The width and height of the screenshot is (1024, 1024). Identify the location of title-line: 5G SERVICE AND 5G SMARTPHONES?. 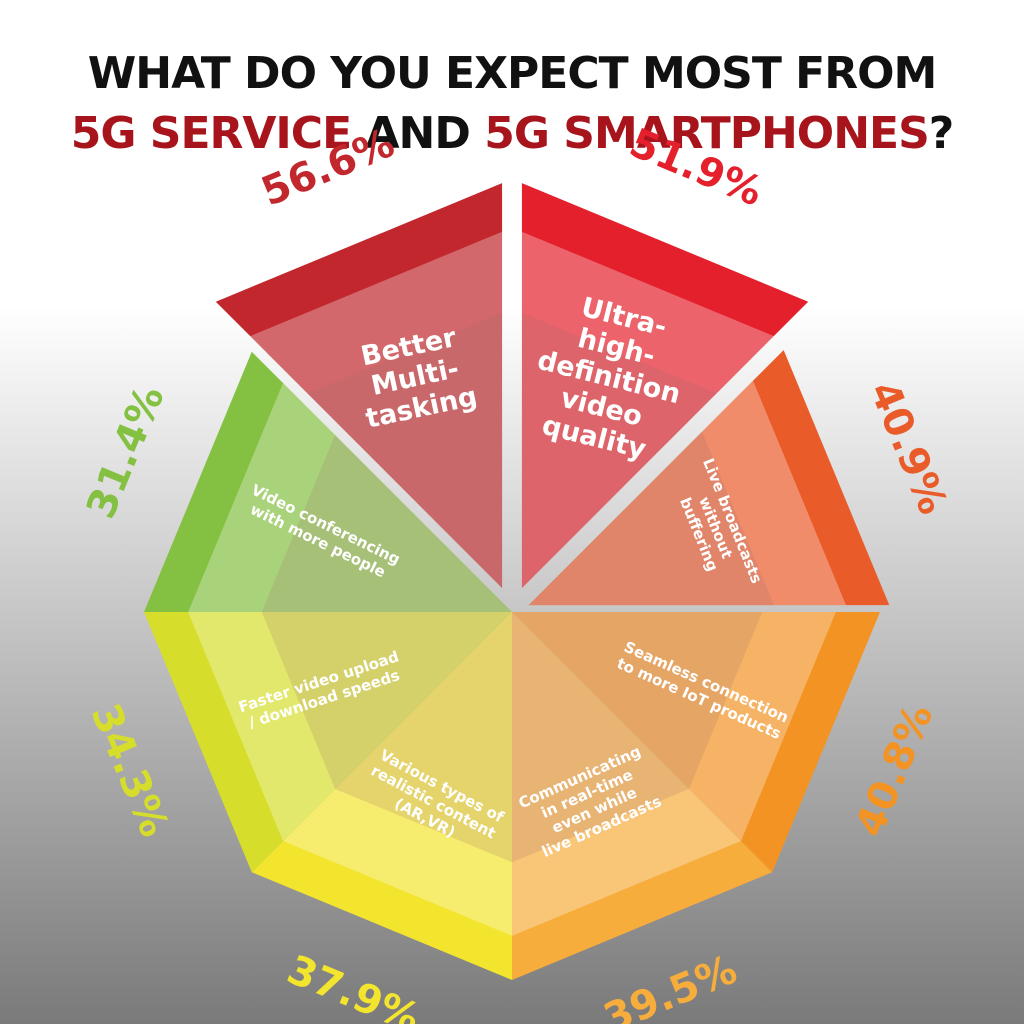
(512, 133).